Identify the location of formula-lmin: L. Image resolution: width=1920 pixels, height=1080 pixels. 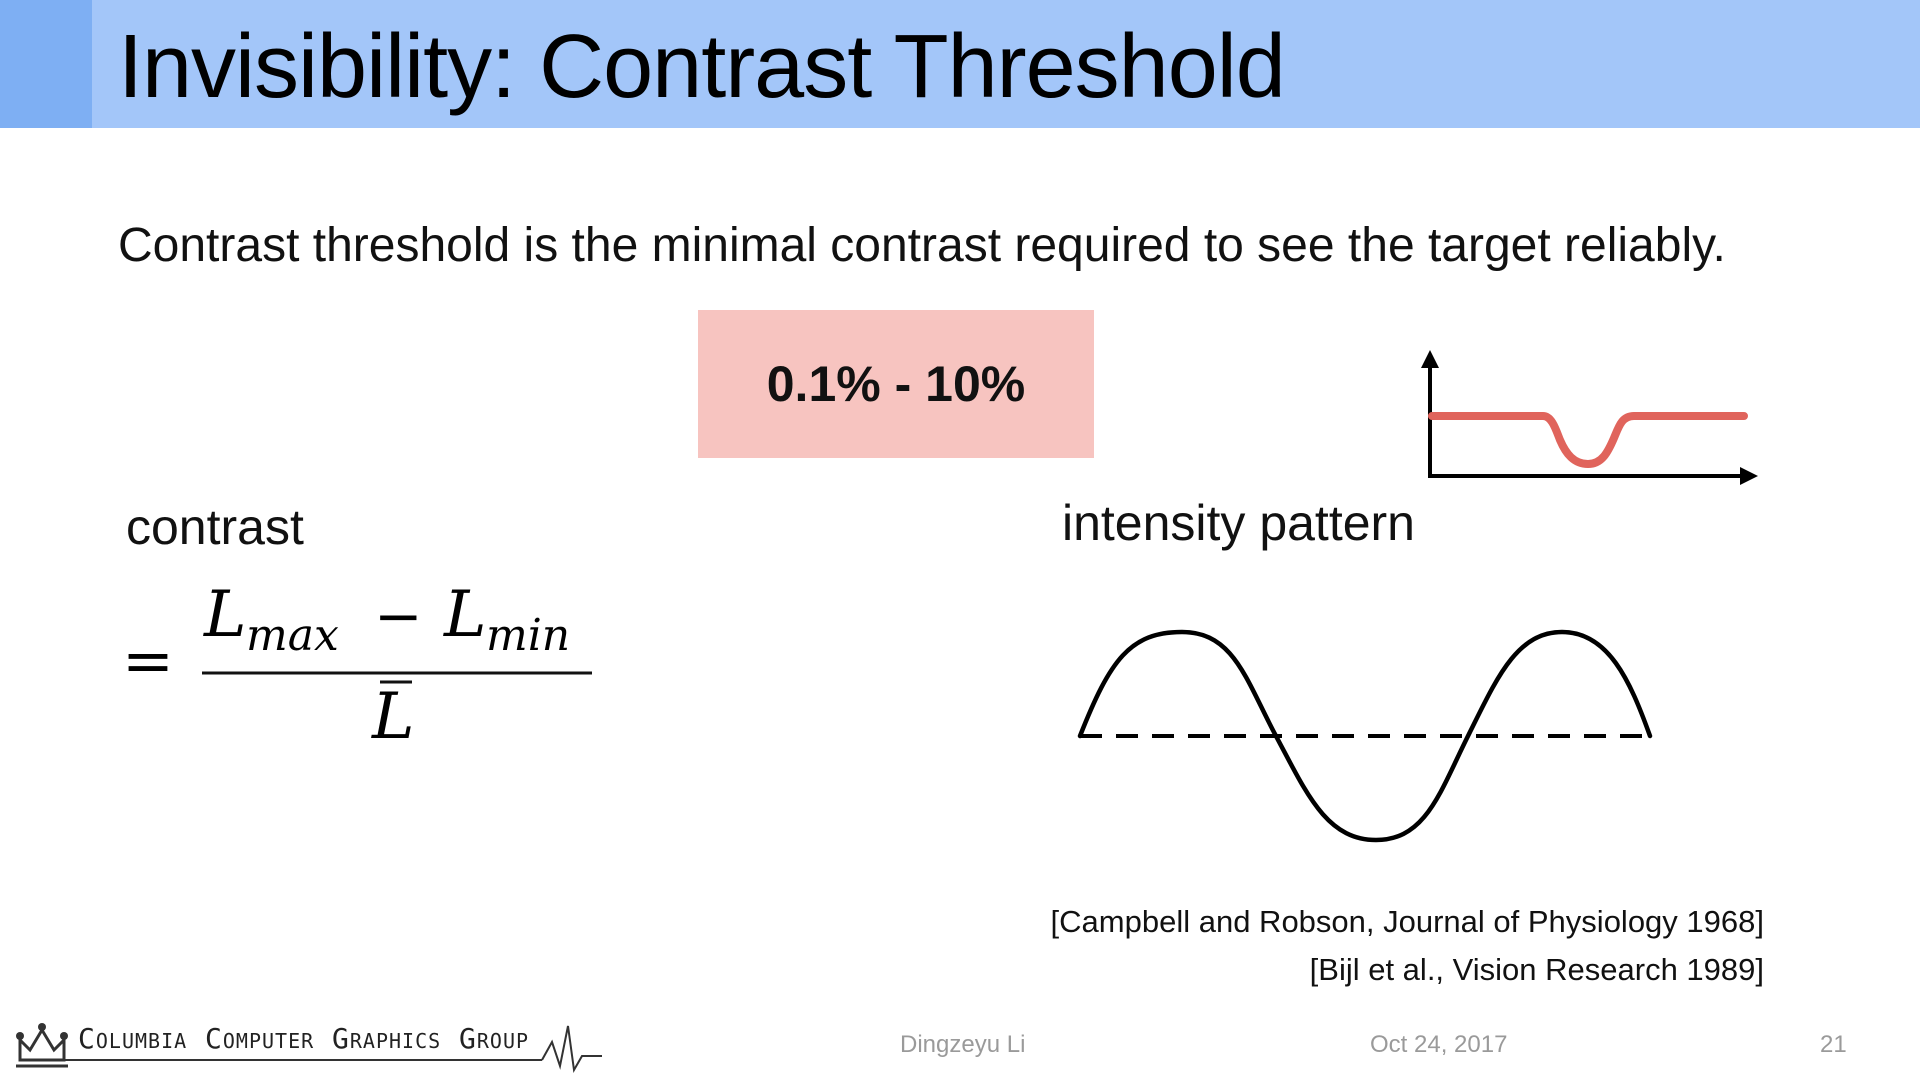
(465, 615).